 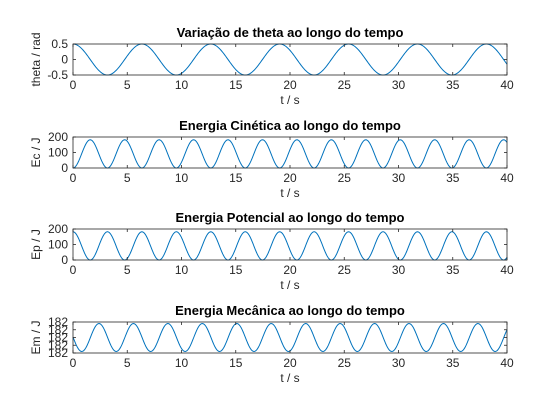 I want to click on y-axis-label: Em / J, so click(x=36, y=337).